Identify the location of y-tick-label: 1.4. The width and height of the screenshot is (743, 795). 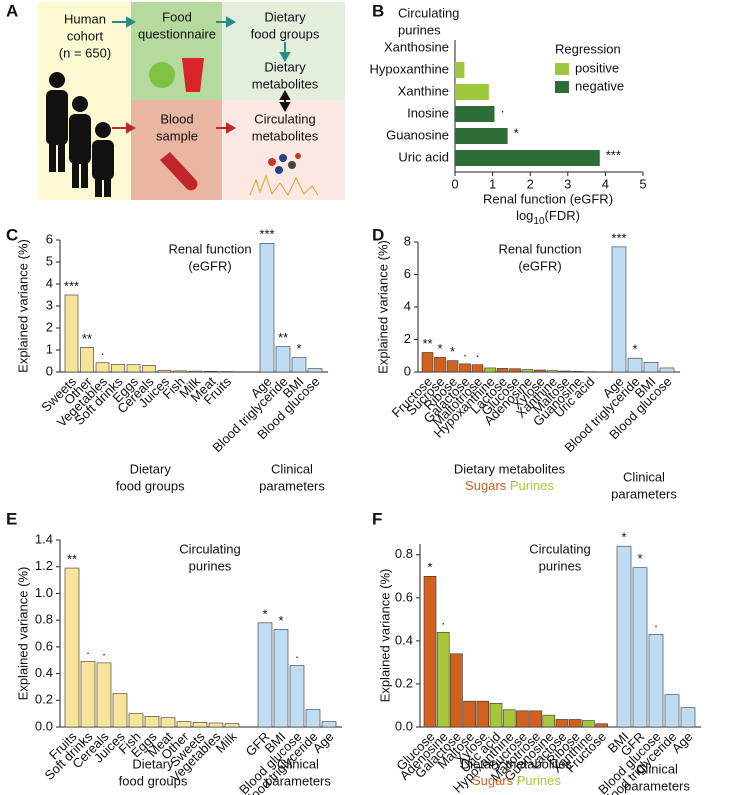
(44, 538).